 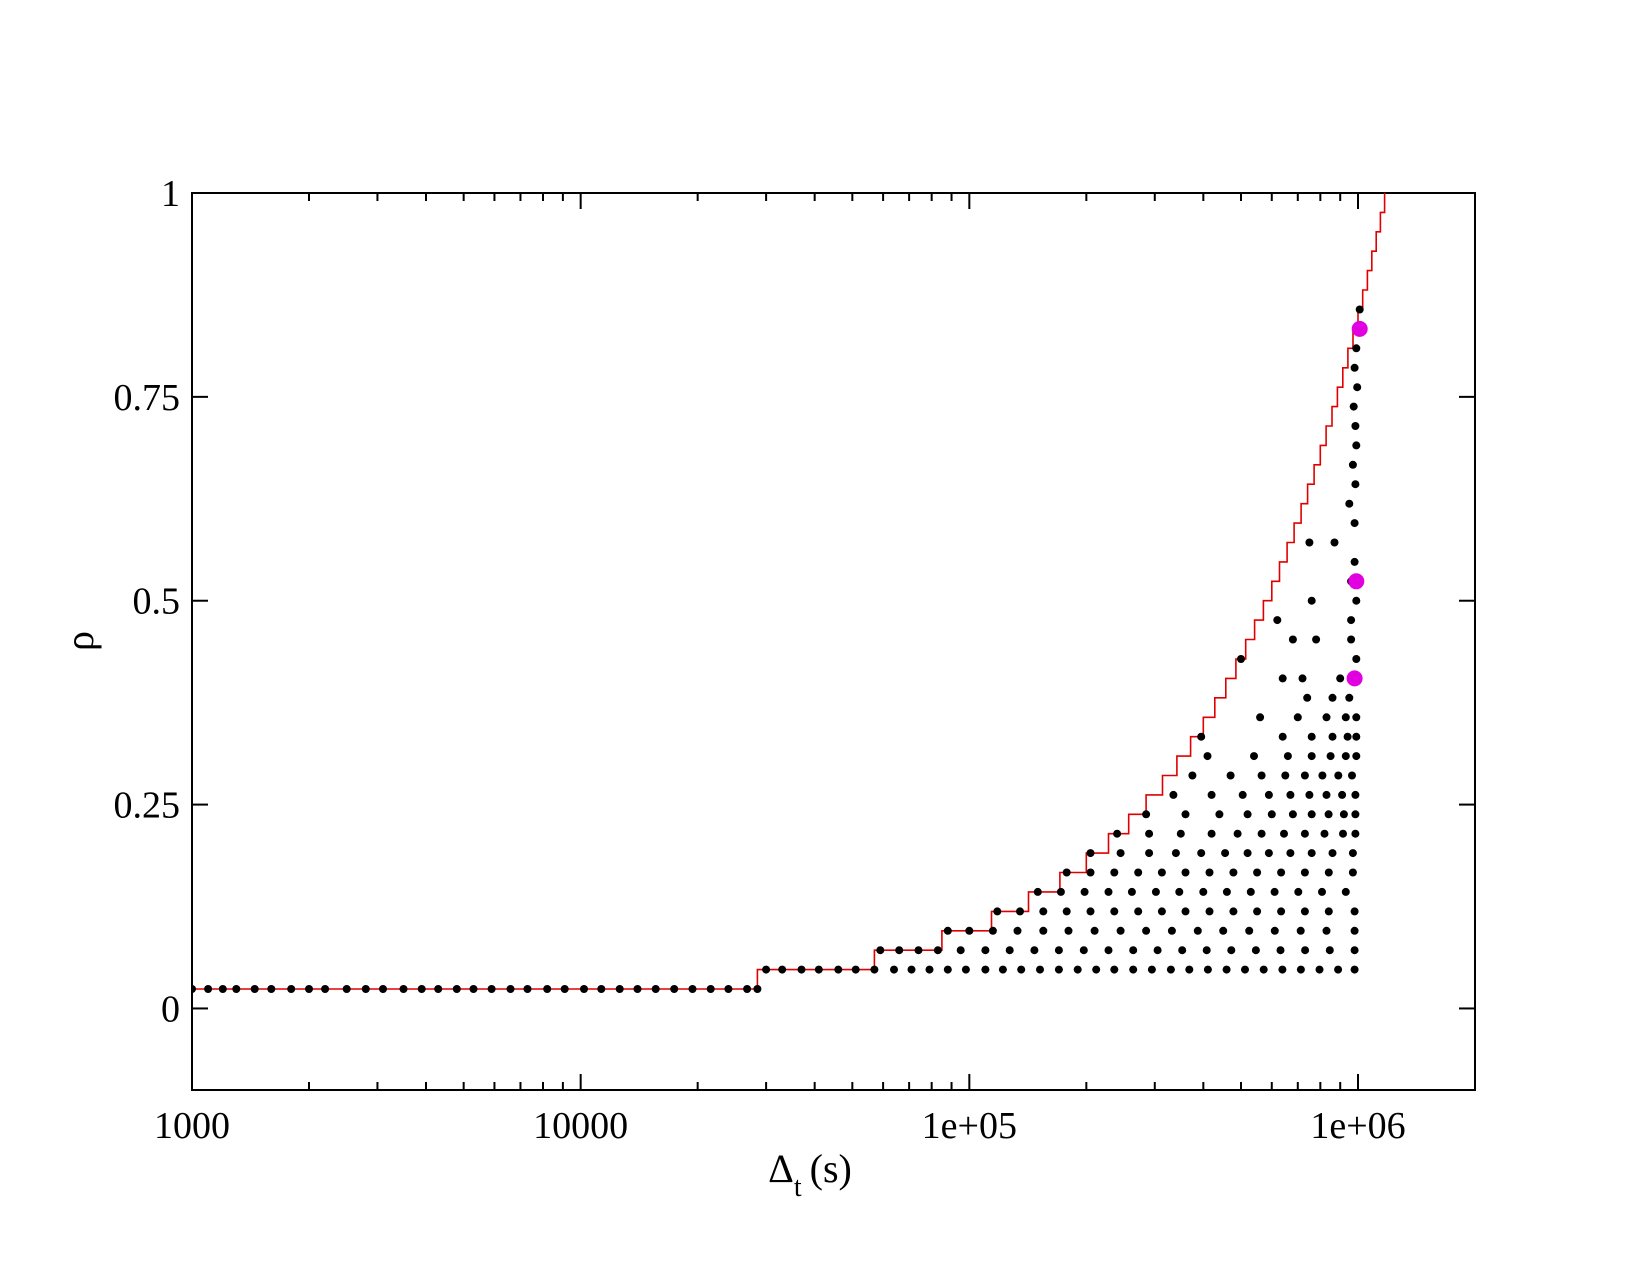 What do you see at coordinates (170, 1009) in the screenshot?
I see `y-tick-label: 0` at bounding box center [170, 1009].